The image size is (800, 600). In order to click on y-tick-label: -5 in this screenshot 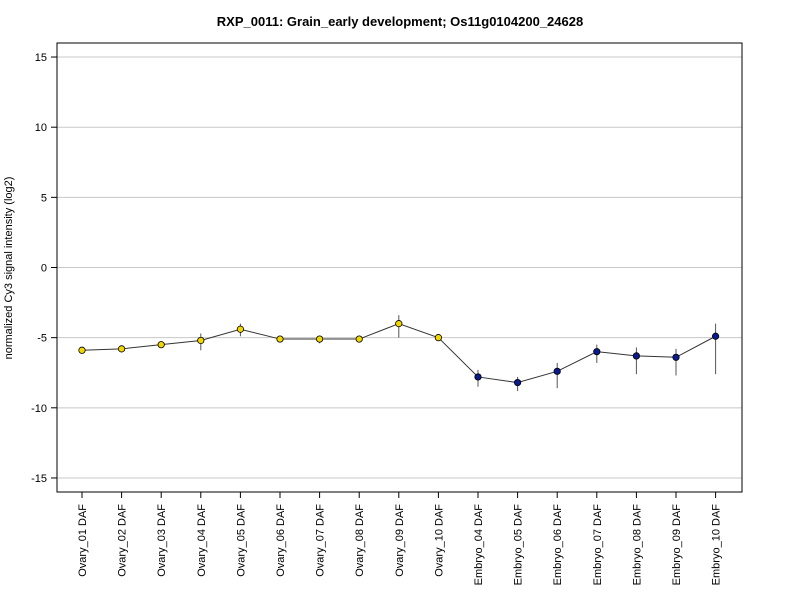, I will do `click(42, 339)`.